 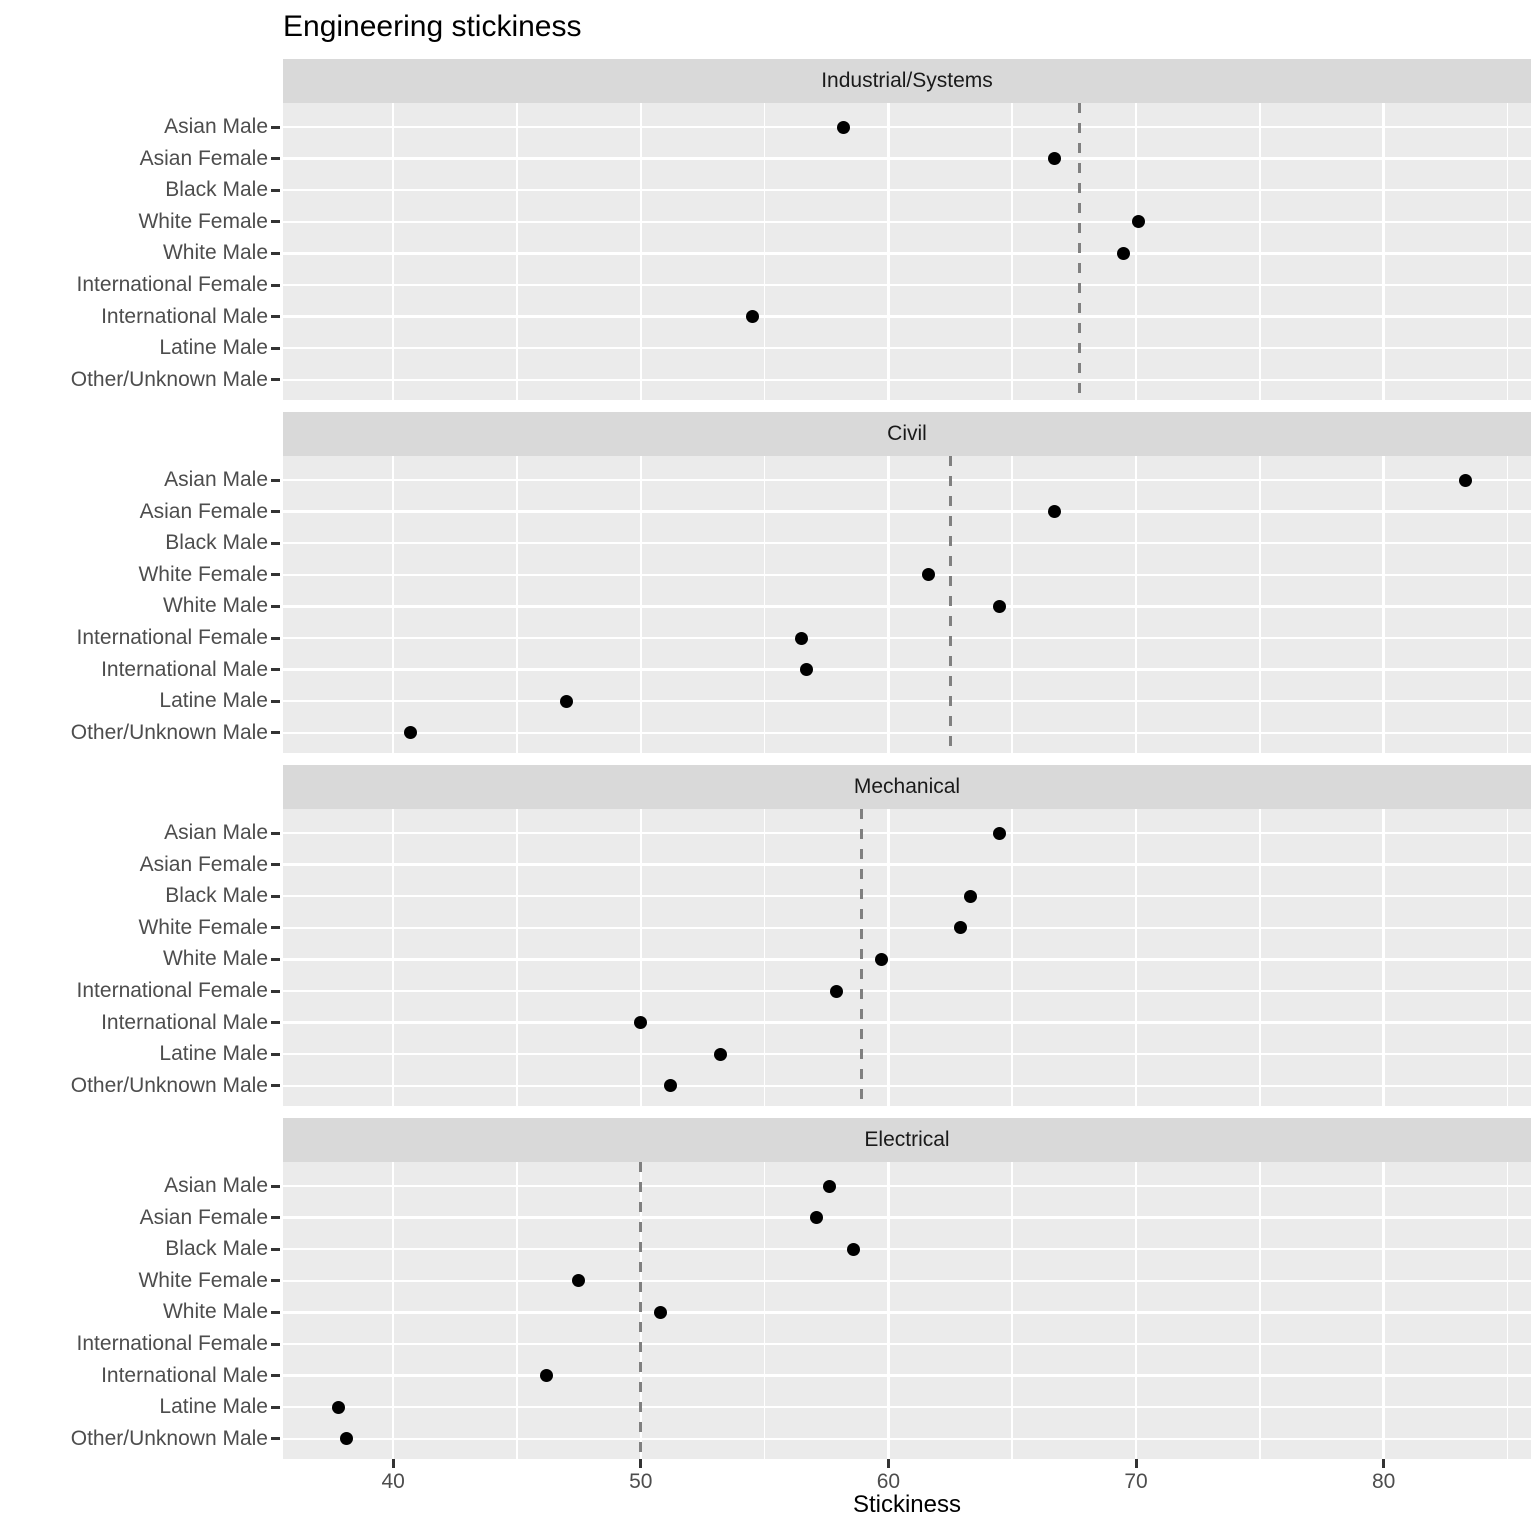 I want to click on y-axis-label: White Male, so click(x=215, y=606).